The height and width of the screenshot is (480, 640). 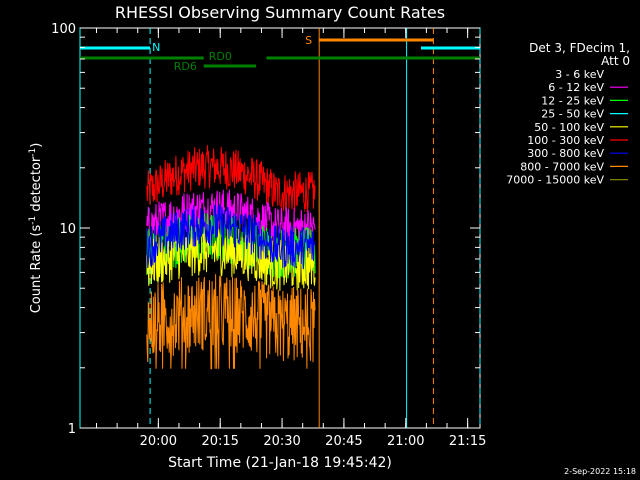 What do you see at coordinates (67, 229) in the screenshot?
I see `y-tick-label: 10` at bounding box center [67, 229].